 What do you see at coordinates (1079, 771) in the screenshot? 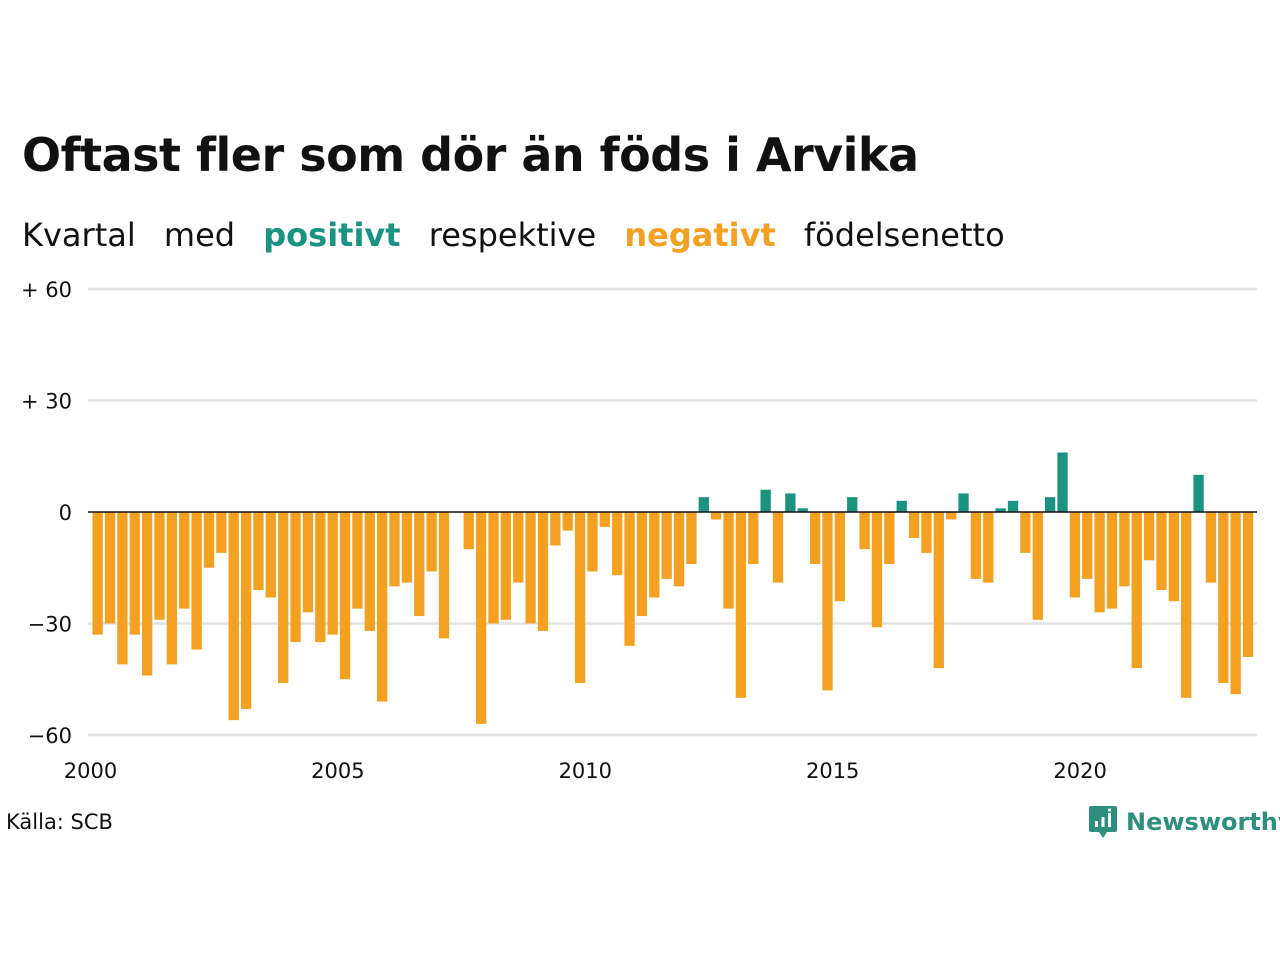
I see `x-tick-label: 2020` at bounding box center [1079, 771].